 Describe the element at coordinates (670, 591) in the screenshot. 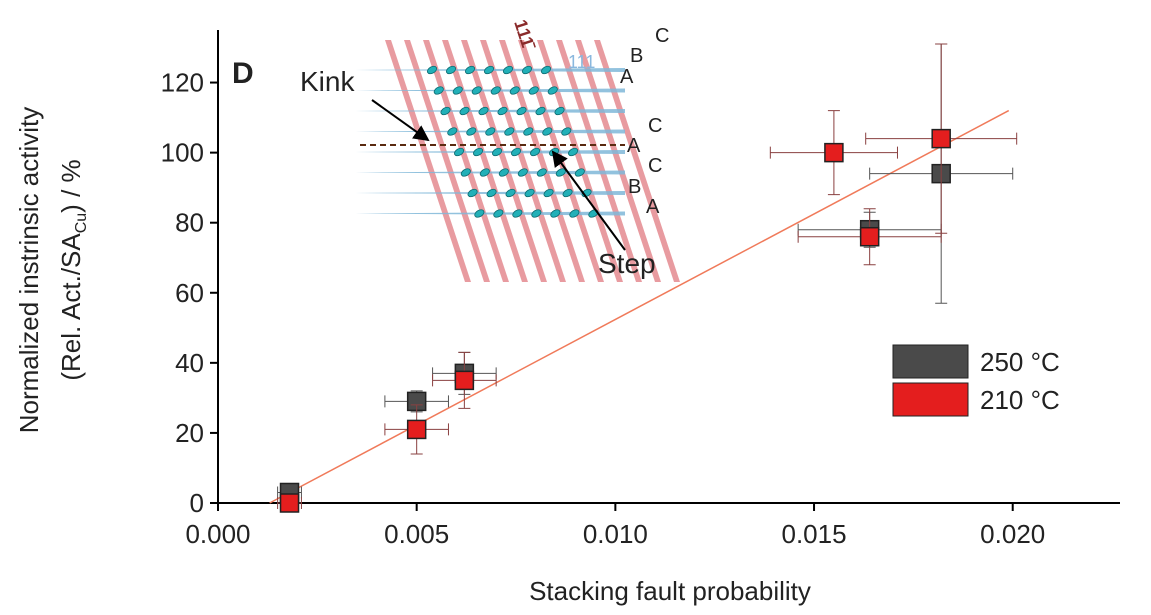

I see `x-axis-title: Stacking fault probability` at that location.